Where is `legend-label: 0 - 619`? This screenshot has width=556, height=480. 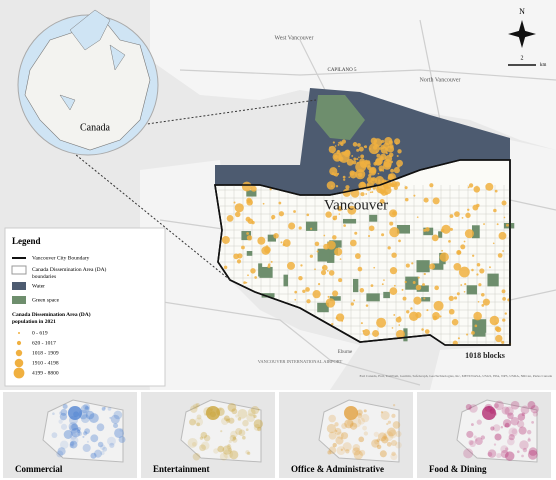 legend-label: 0 - 619 is located at coordinates (40, 333).